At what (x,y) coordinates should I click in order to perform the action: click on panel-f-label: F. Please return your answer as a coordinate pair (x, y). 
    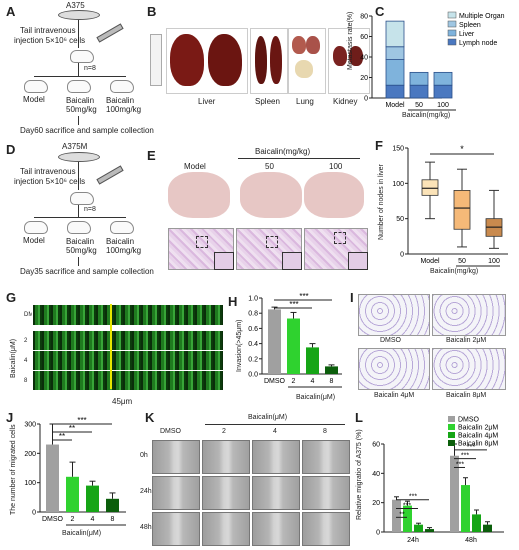
    Looking at the image, I should click on (379, 145).